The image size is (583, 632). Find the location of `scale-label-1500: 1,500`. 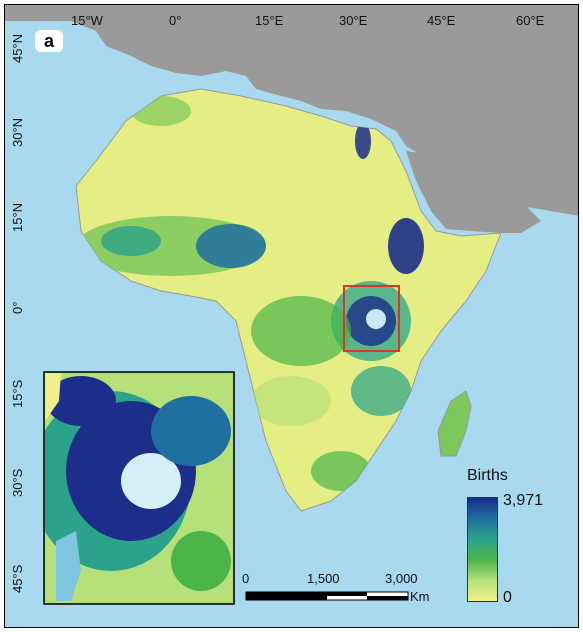

scale-label-1500: 1,500 is located at coordinates (323, 578).